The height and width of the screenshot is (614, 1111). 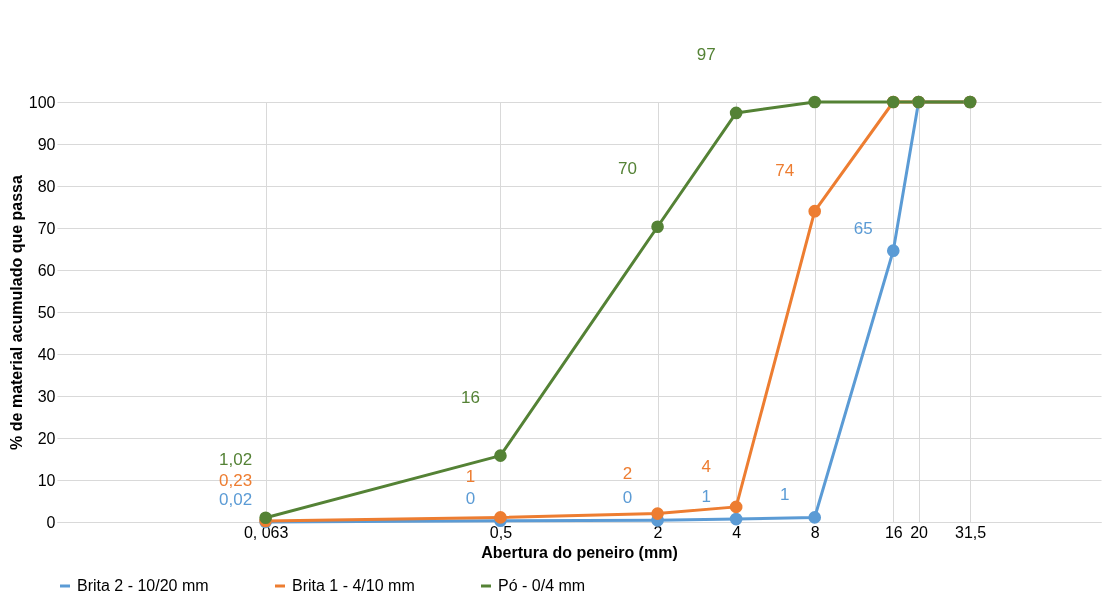 I want to click on legend-label: Brita 1 - 4/10 mm, so click(x=353, y=585).